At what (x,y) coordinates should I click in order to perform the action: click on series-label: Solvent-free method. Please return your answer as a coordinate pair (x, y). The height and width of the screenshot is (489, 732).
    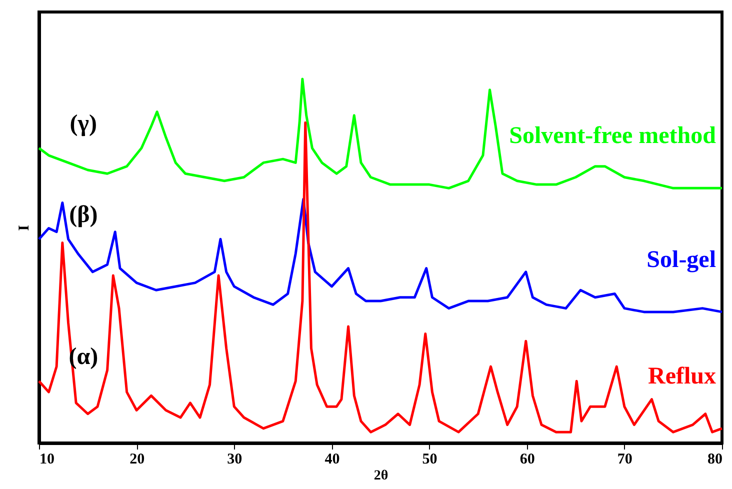
    Looking at the image, I should click on (613, 136).